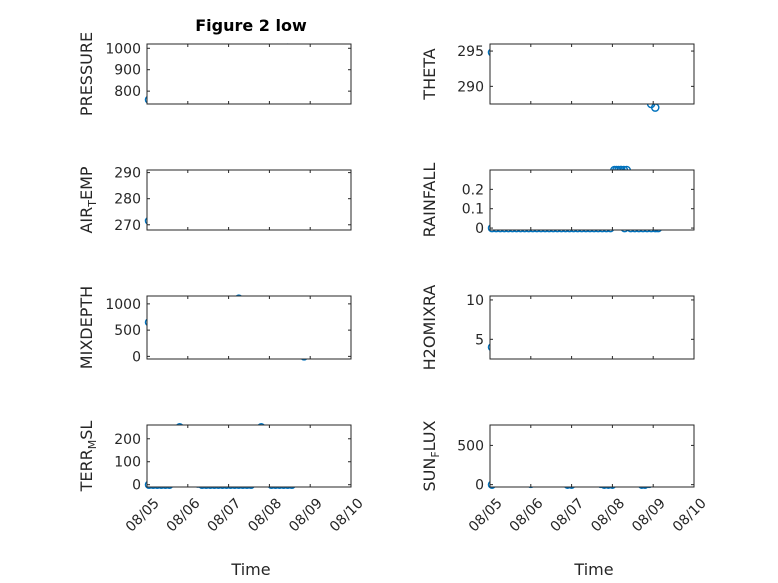 Image resolution: width=778 pixels, height=583 pixels. I want to click on y-axis-label-part: MIXDEPTH, so click(86, 327).